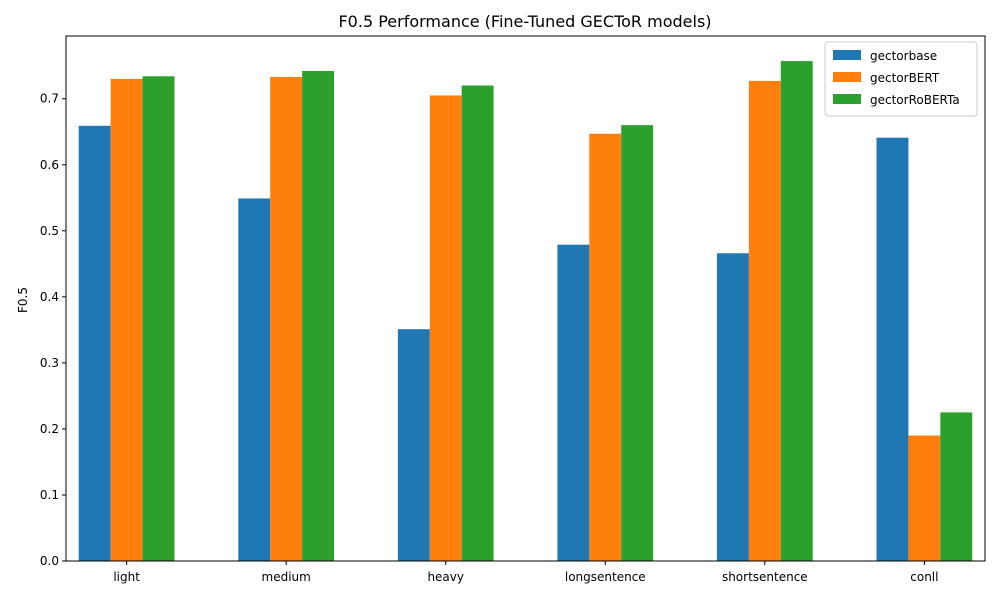 Image resolution: width=1000 pixels, height=600 pixels. I want to click on y-tick-label: 0.2, so click(49, 429).